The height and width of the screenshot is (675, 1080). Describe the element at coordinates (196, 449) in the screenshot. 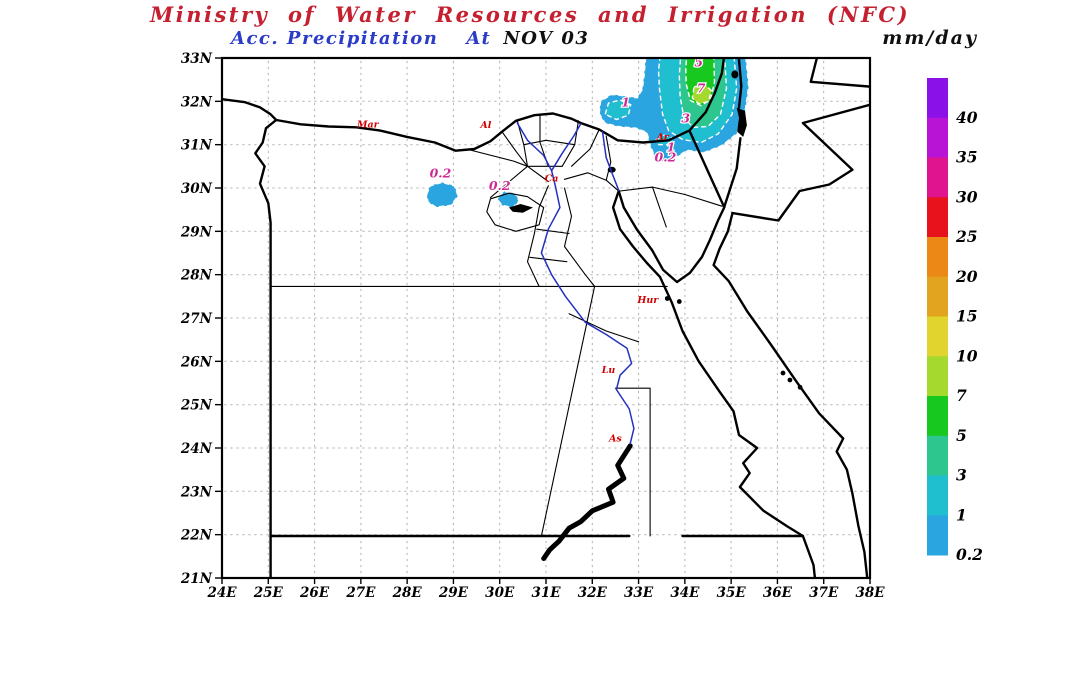

I see `y-tick-label: 24N` at that location.